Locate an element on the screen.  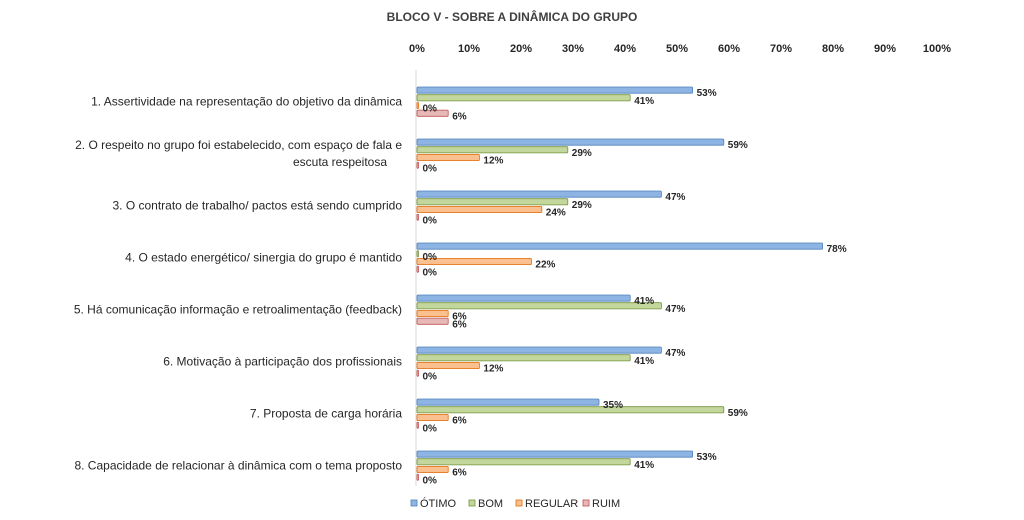
x-tick-label: 20% is located at coordinates (521, 49).